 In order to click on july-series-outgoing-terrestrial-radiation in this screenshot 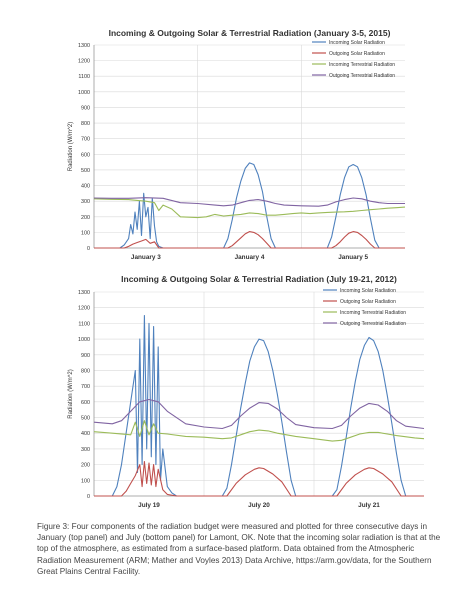, I will do `click(259, 414)`.